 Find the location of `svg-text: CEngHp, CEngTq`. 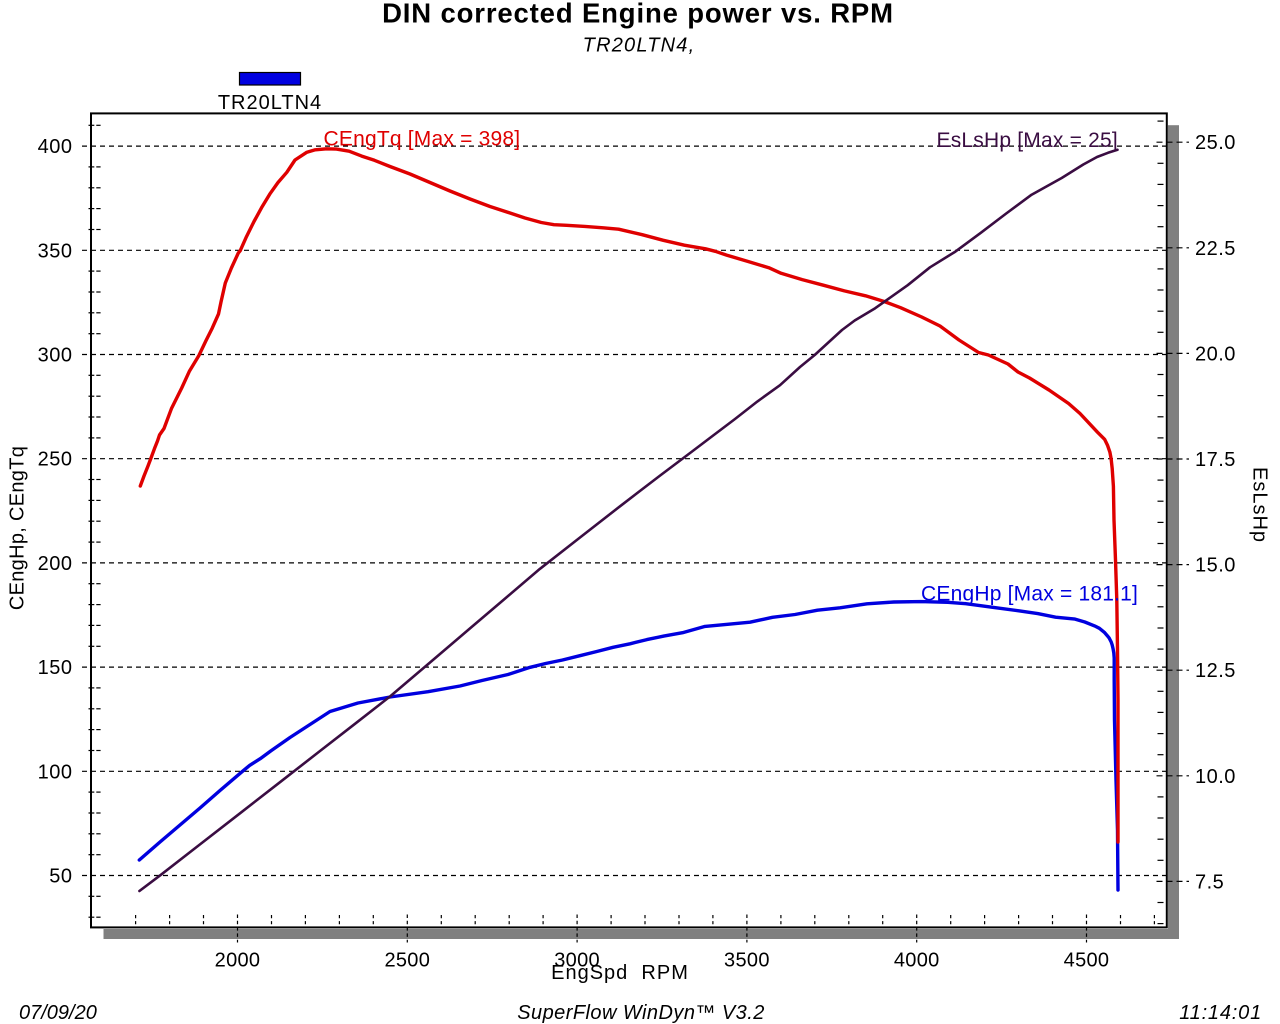

svg-text: CEngHp, CEngTq is located at coordinates (18, 528).